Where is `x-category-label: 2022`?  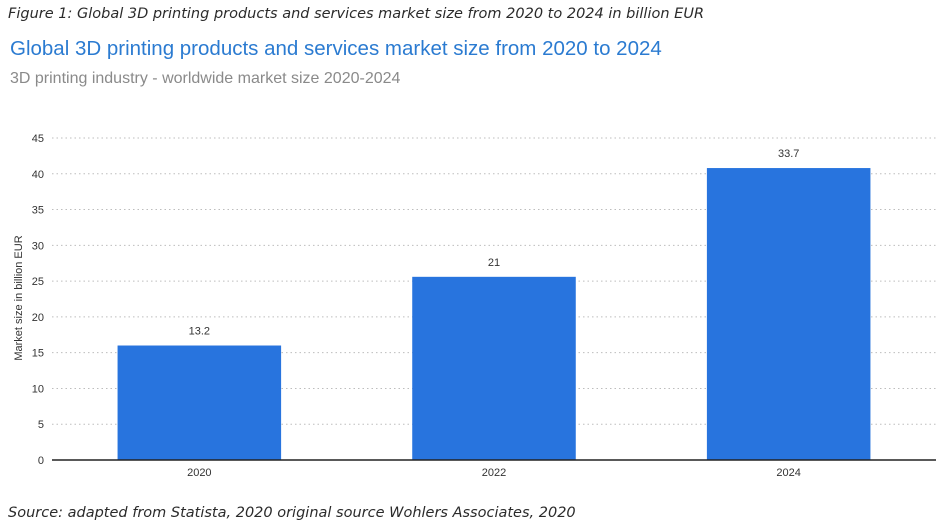 x-category-label: 2022 is located at coordinates (494, 473).